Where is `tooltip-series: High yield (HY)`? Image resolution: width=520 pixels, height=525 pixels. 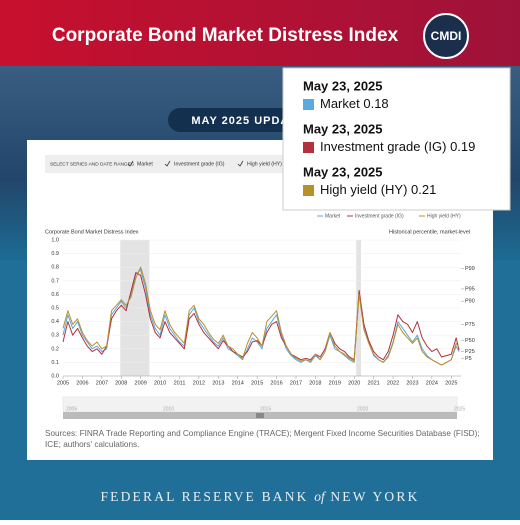
tooltip-series: High yield (HY) is located at coordinates (363, 189).